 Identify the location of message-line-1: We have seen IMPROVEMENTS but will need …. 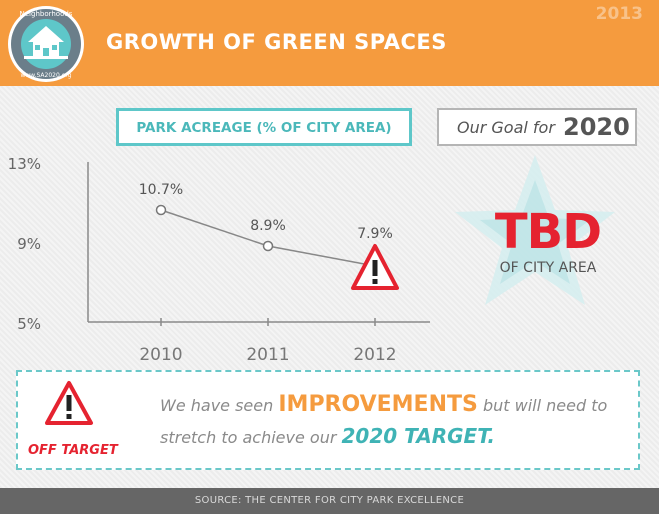
(383, 404).